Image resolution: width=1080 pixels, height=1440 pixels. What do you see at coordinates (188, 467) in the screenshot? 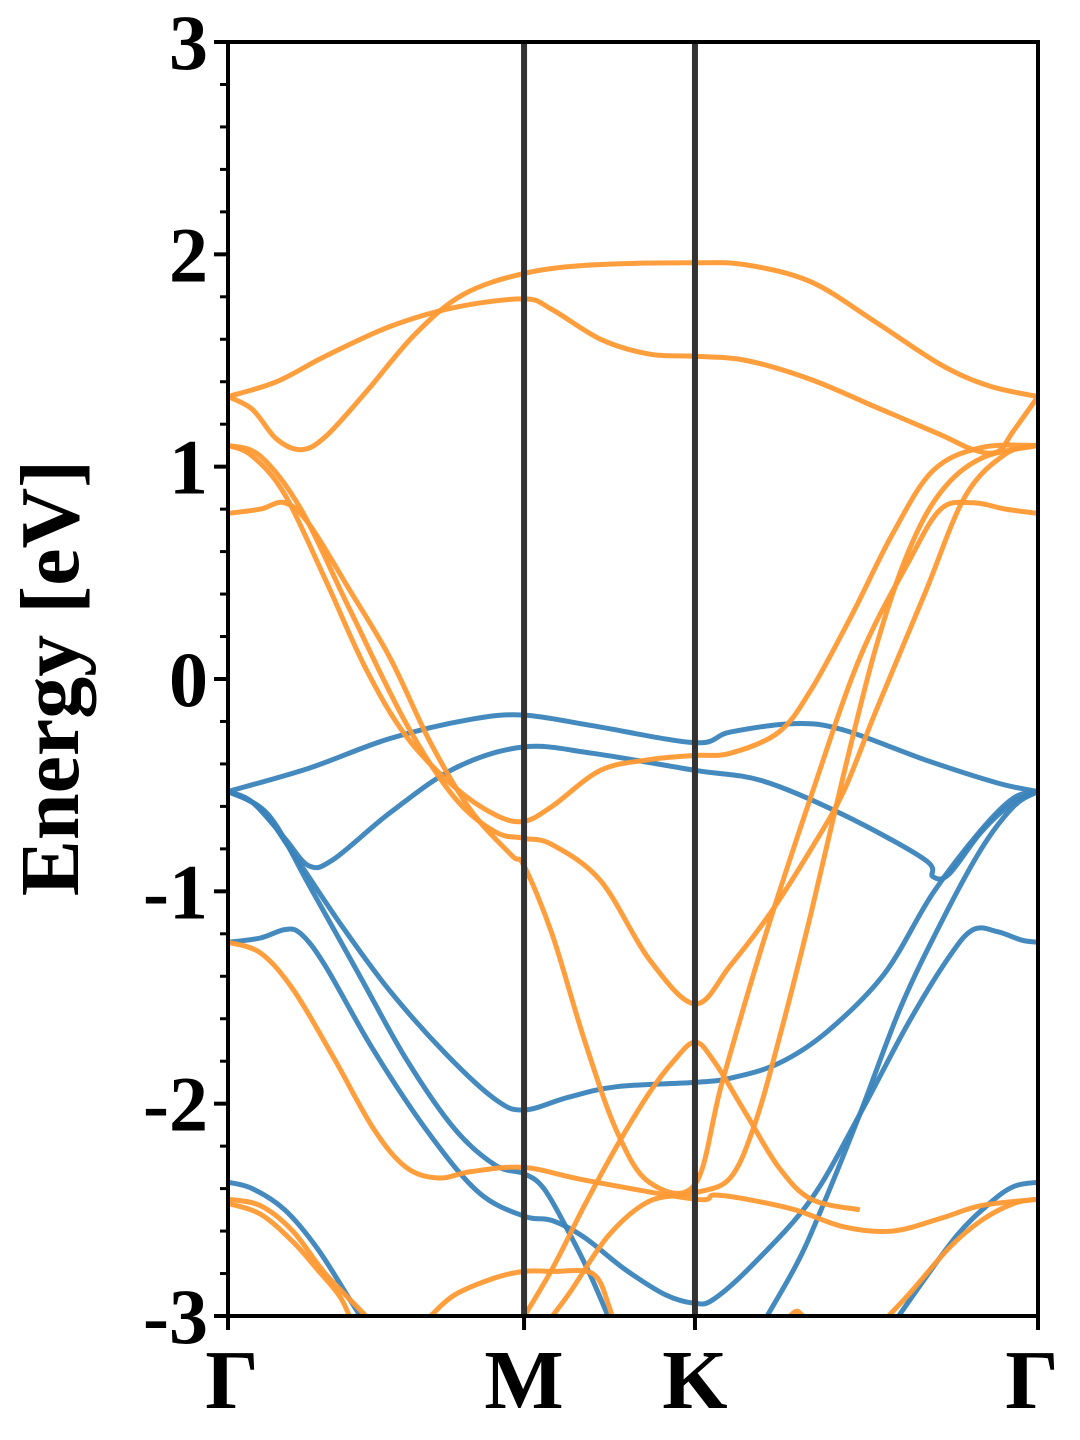
I see `y-tick-label: 1` at bounding box center [188, 467].